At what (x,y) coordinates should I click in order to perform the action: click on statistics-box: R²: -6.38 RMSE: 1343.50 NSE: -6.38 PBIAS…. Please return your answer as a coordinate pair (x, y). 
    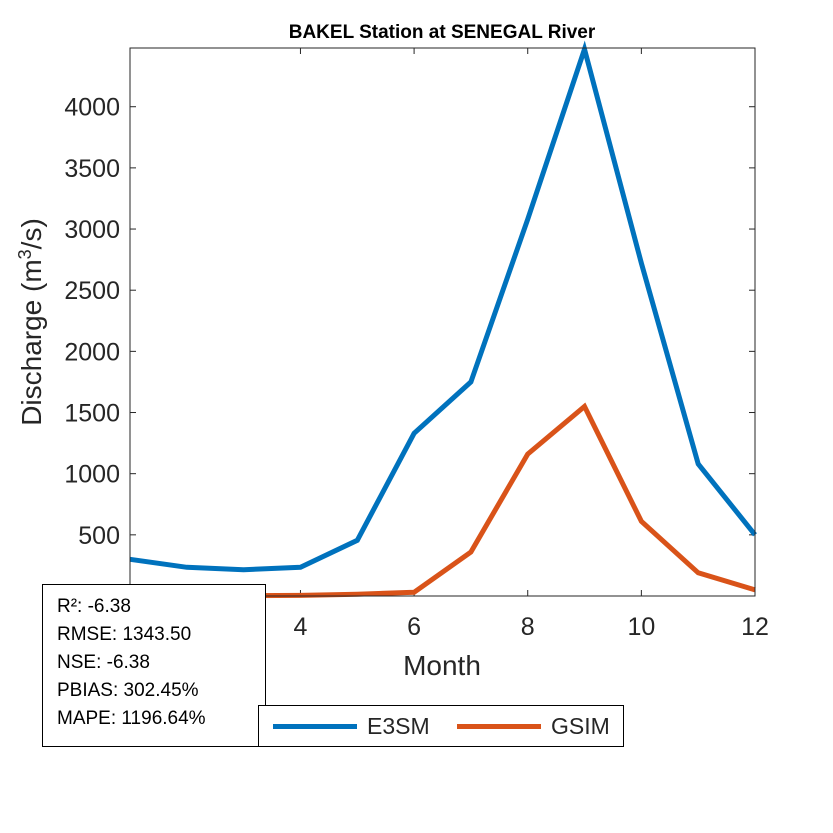
    Looking at the image, I should click on (154, 665).